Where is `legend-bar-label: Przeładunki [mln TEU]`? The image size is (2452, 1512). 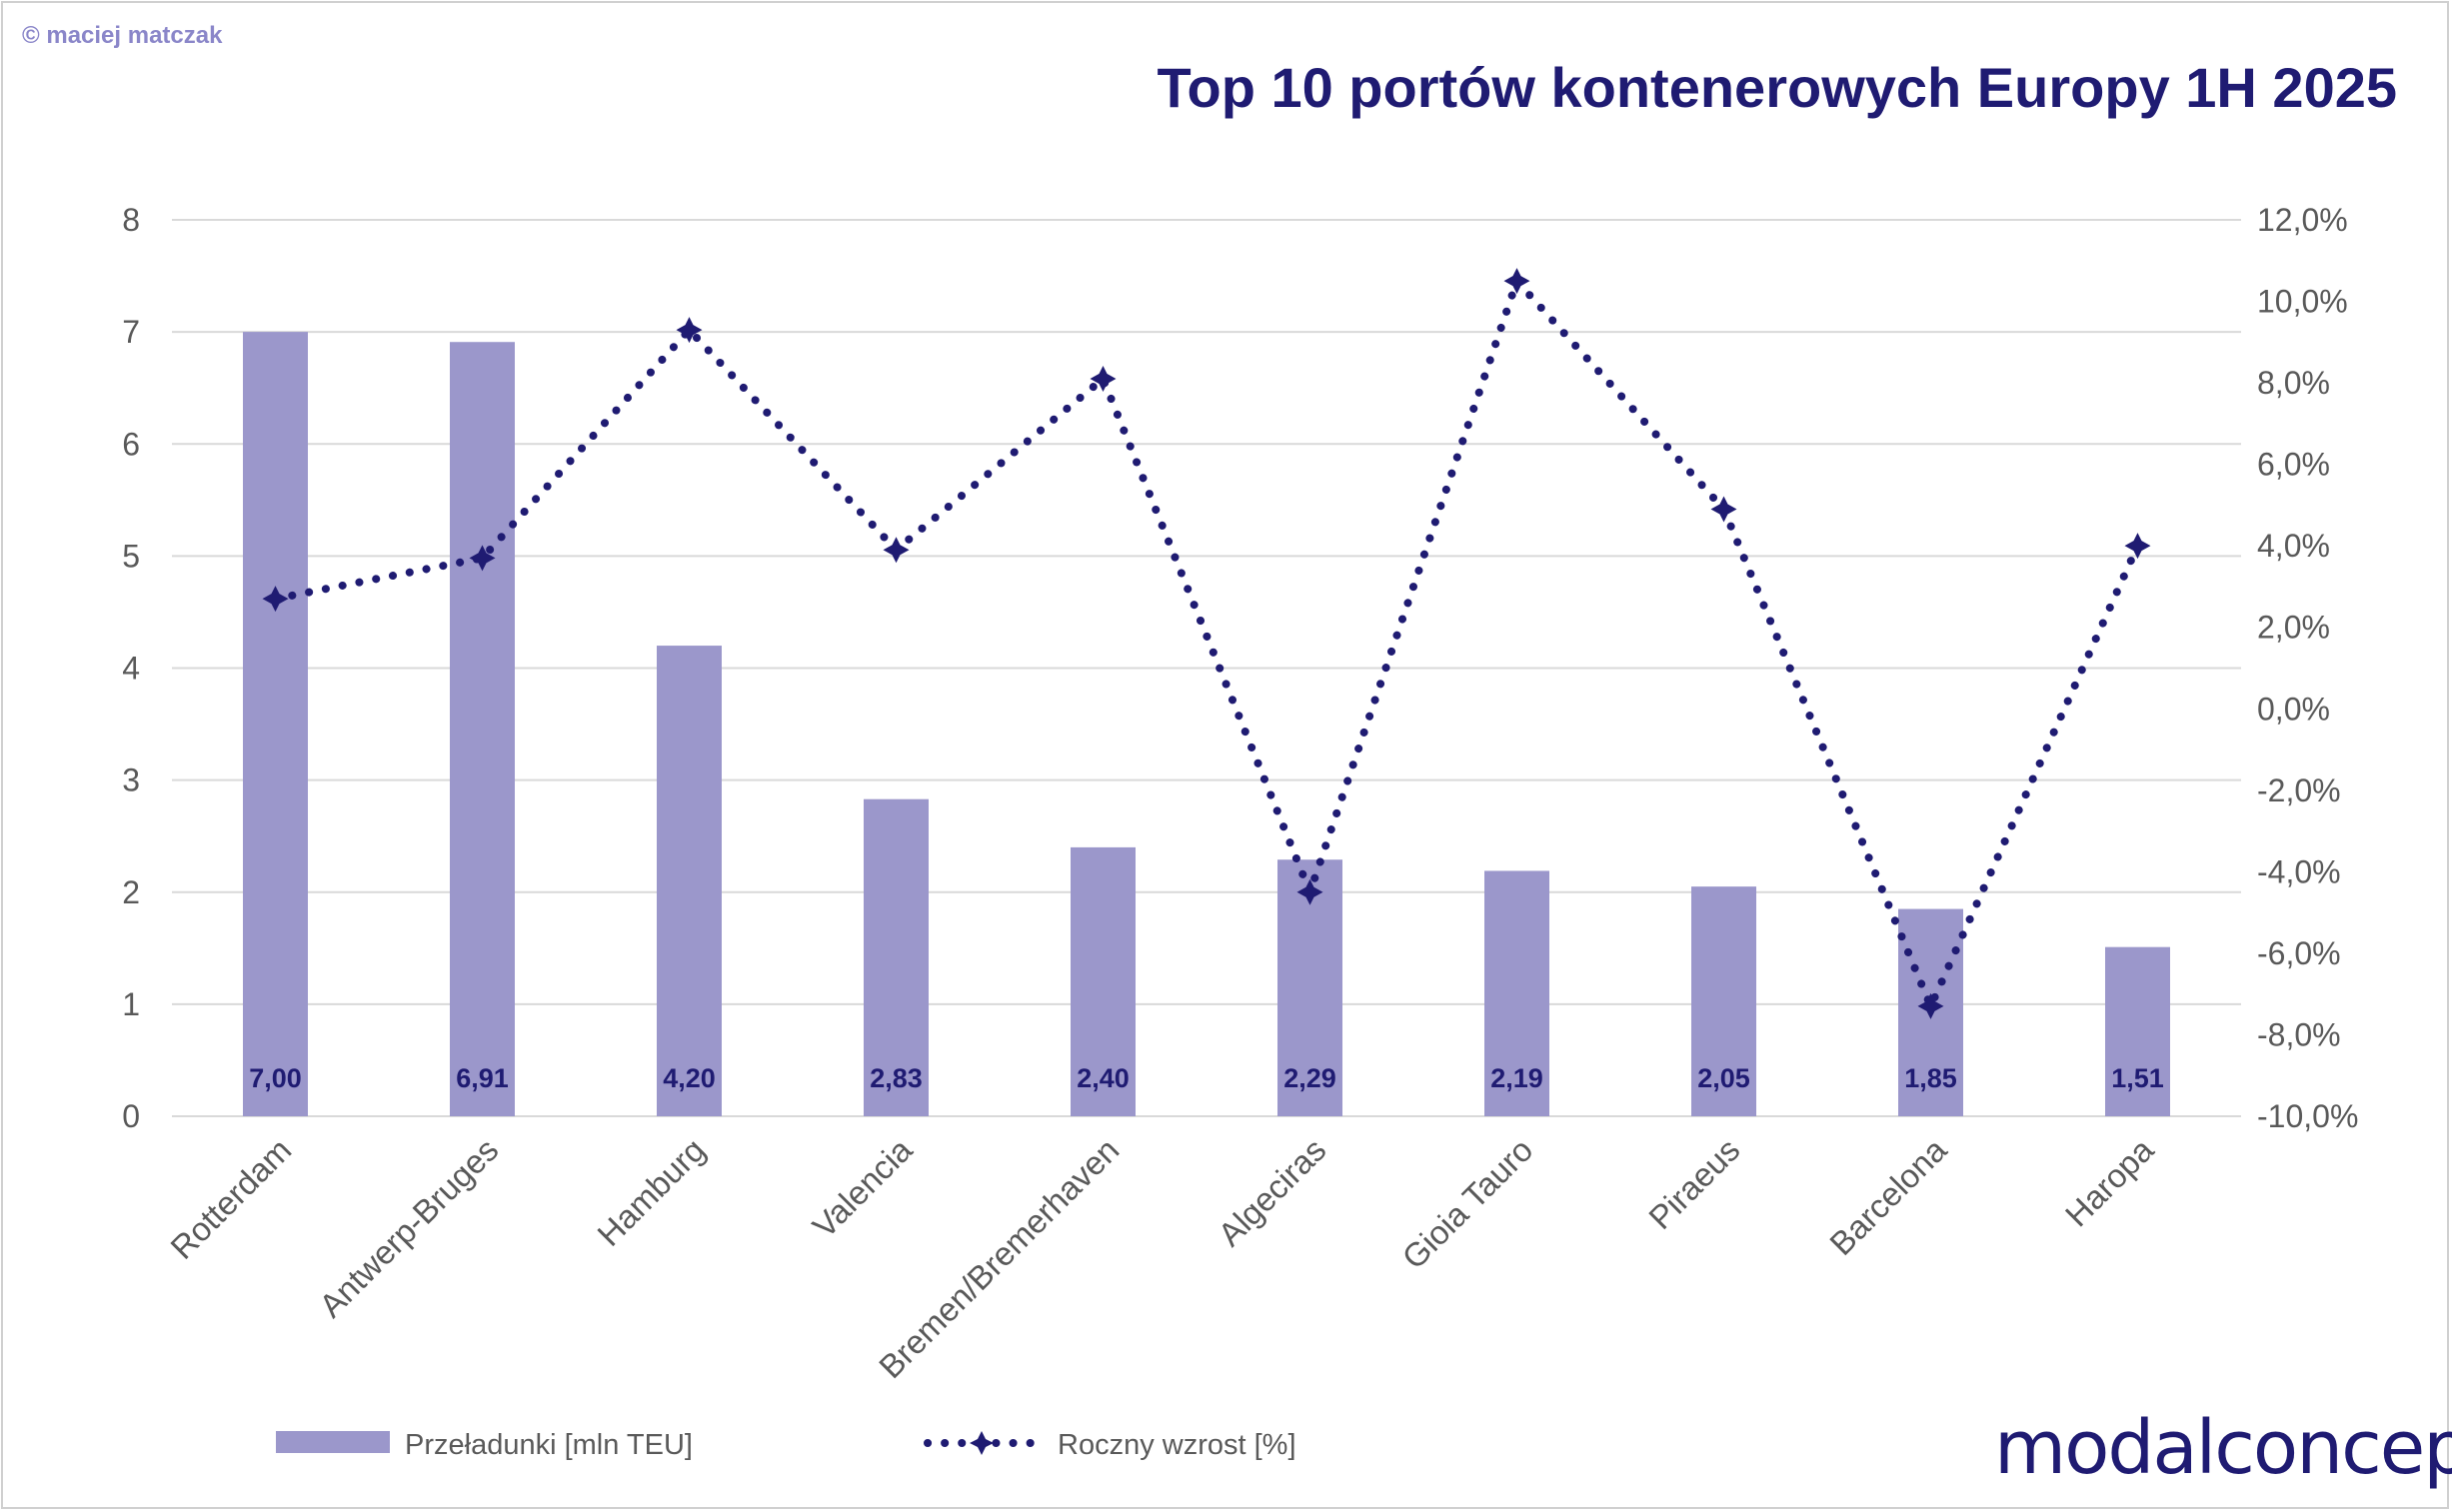
legend-bar-label: Przeładunki [mln TEU] is located at coordinates (549, 1445).